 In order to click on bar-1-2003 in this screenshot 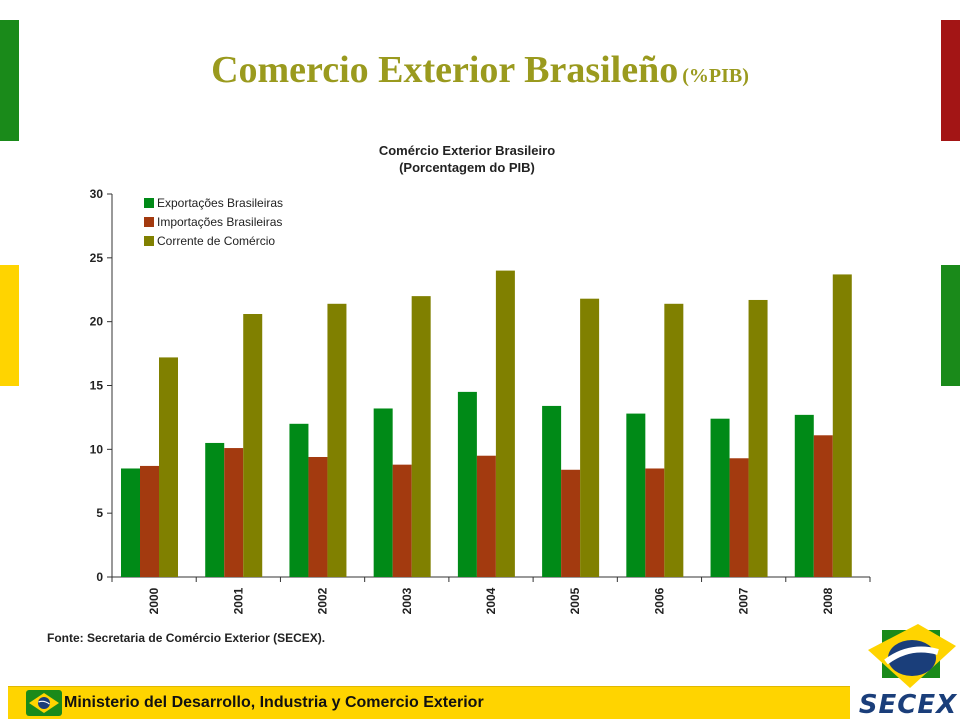, I will do `click(402, 520)`.